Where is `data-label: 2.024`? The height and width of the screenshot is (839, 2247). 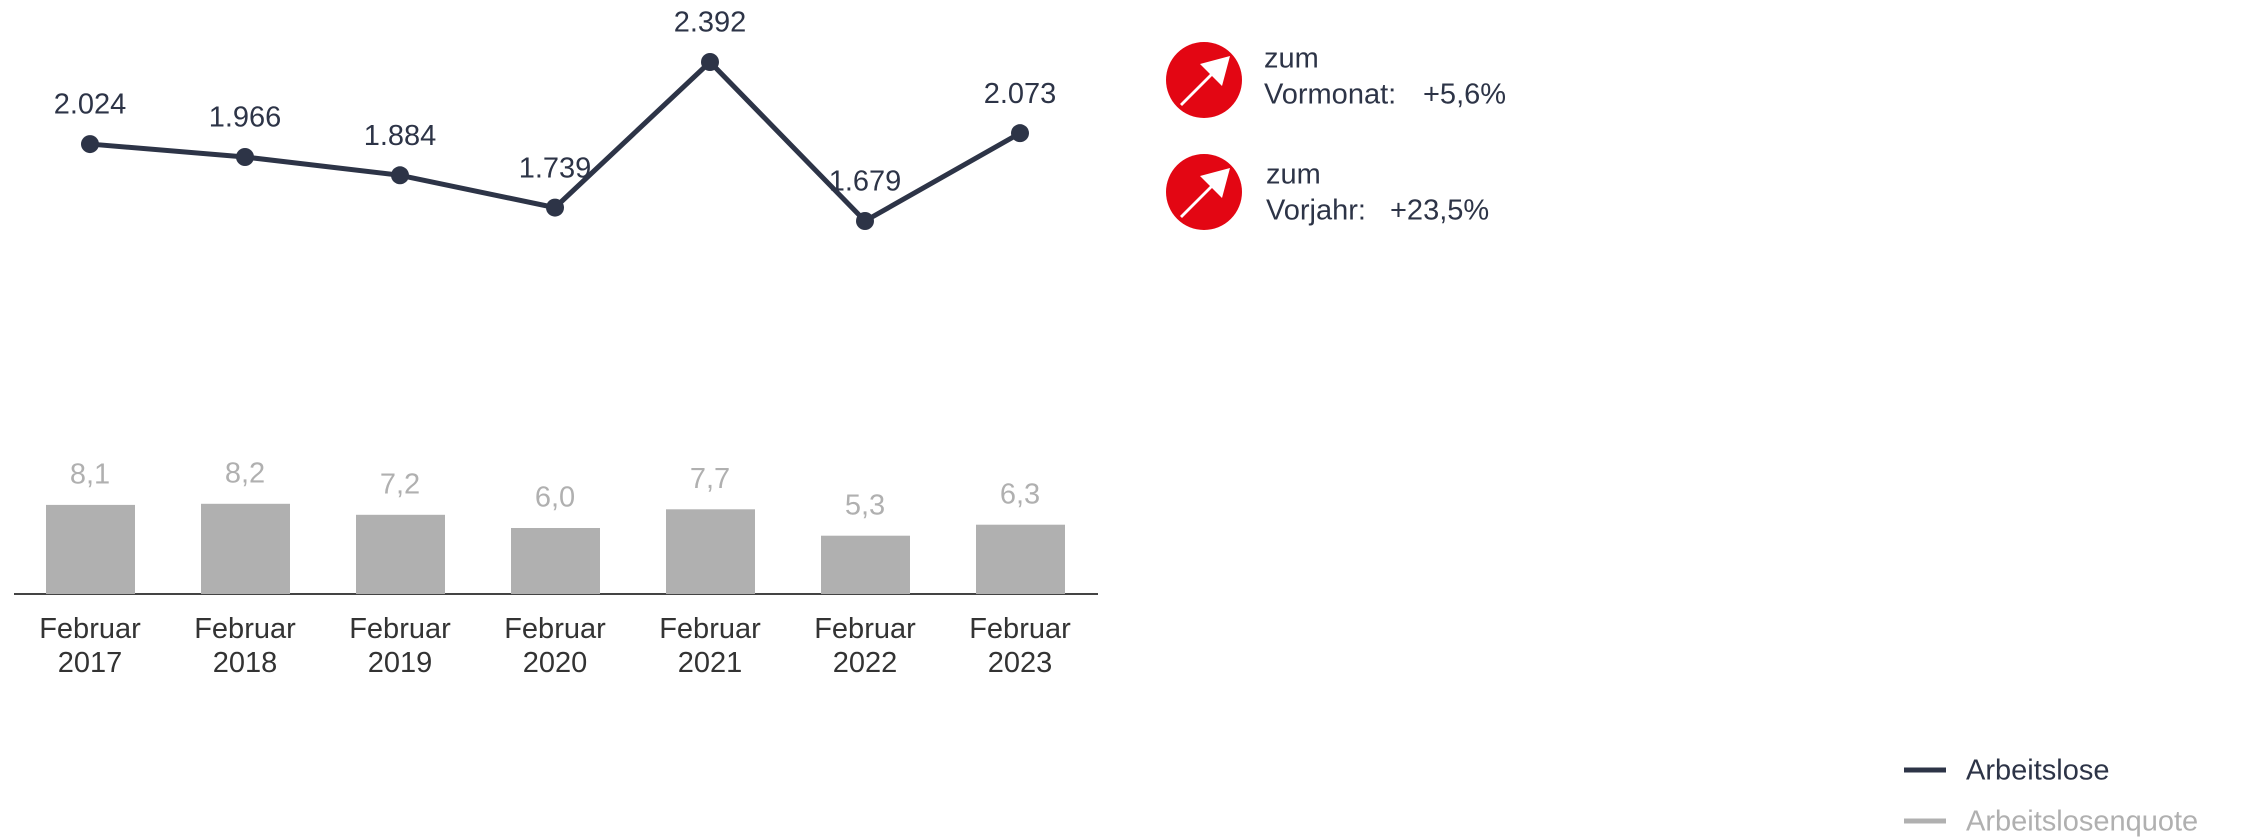
data-label: 2.024 is located at coordinates (90, 105).